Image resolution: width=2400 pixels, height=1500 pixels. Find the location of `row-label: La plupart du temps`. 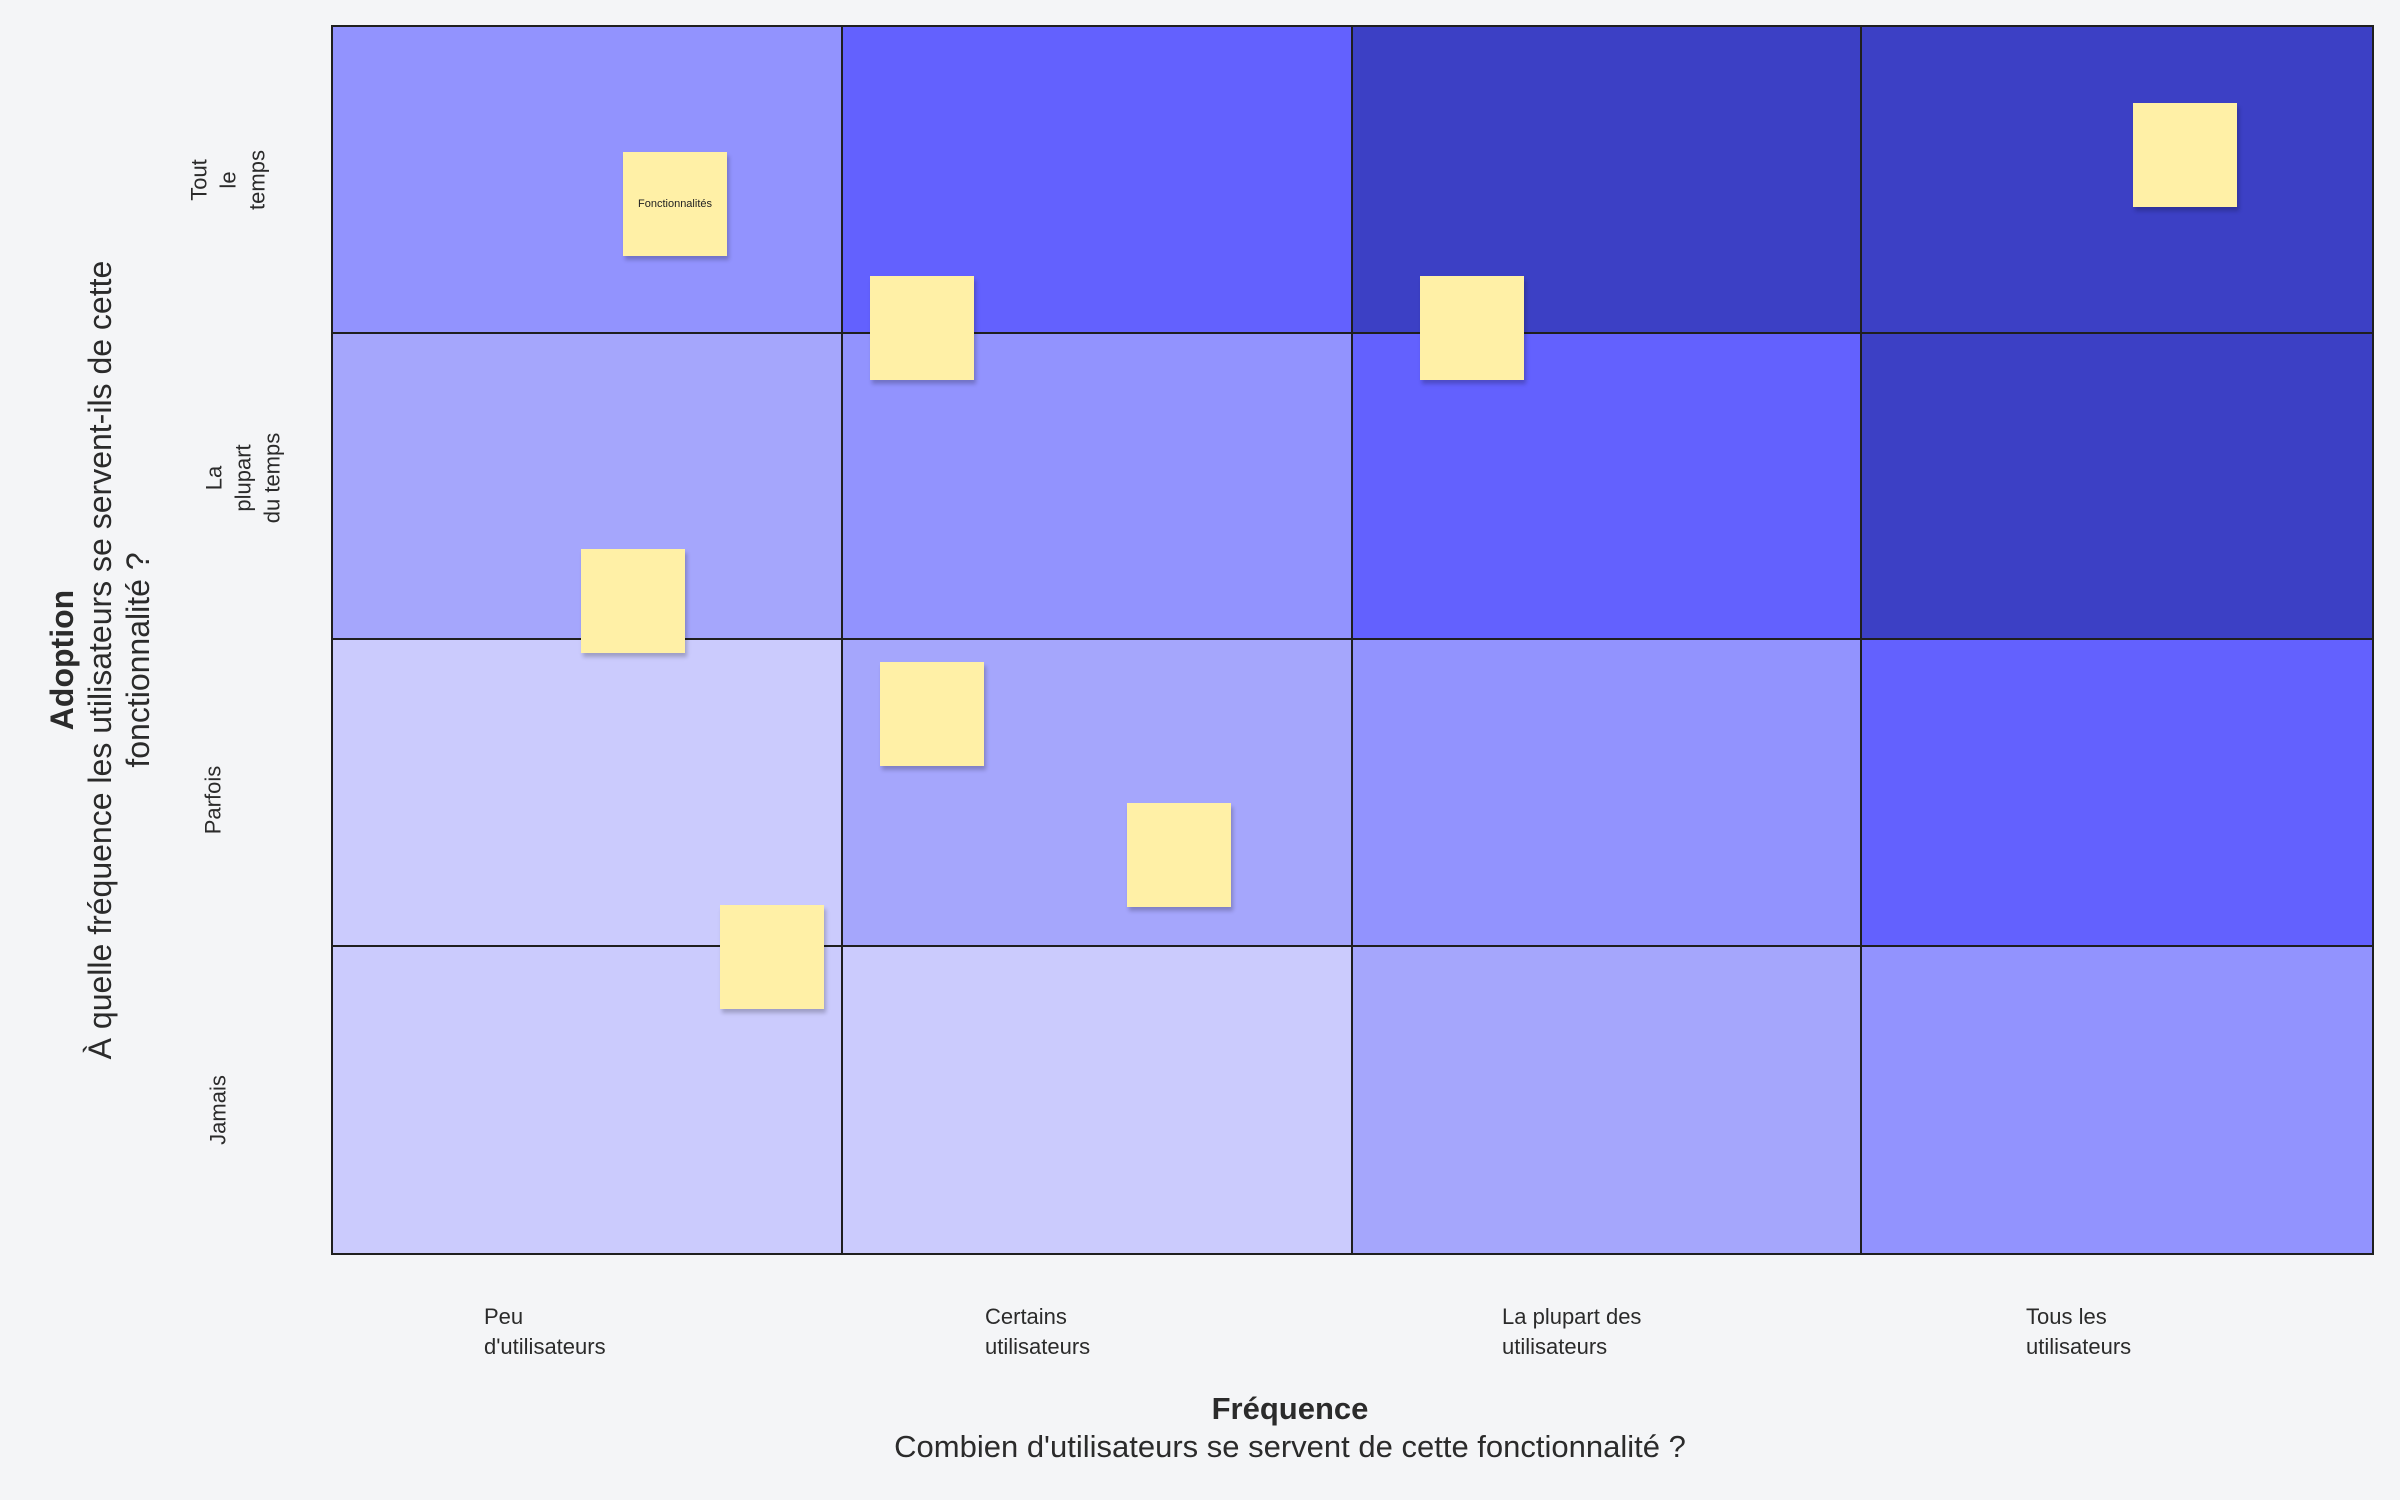

row-label: La plupart du temps is located at coordinates (243, 478).